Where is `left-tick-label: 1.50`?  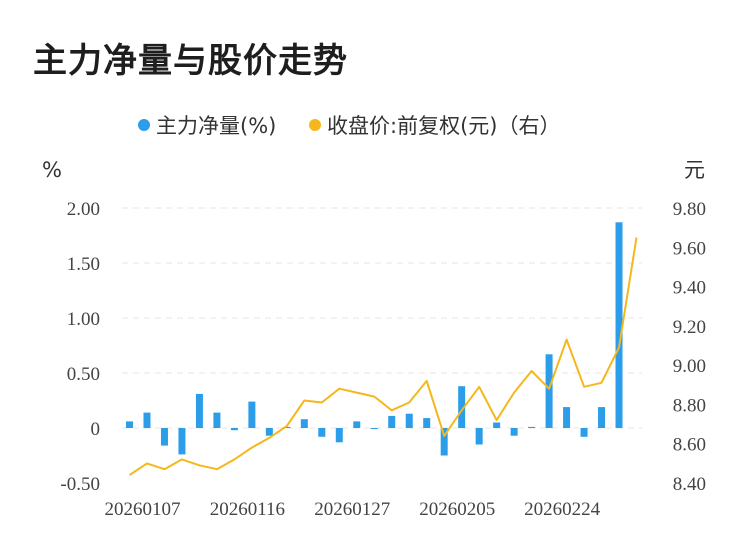 left-tick-label: 1.50 is located at coordinates (83, 264).